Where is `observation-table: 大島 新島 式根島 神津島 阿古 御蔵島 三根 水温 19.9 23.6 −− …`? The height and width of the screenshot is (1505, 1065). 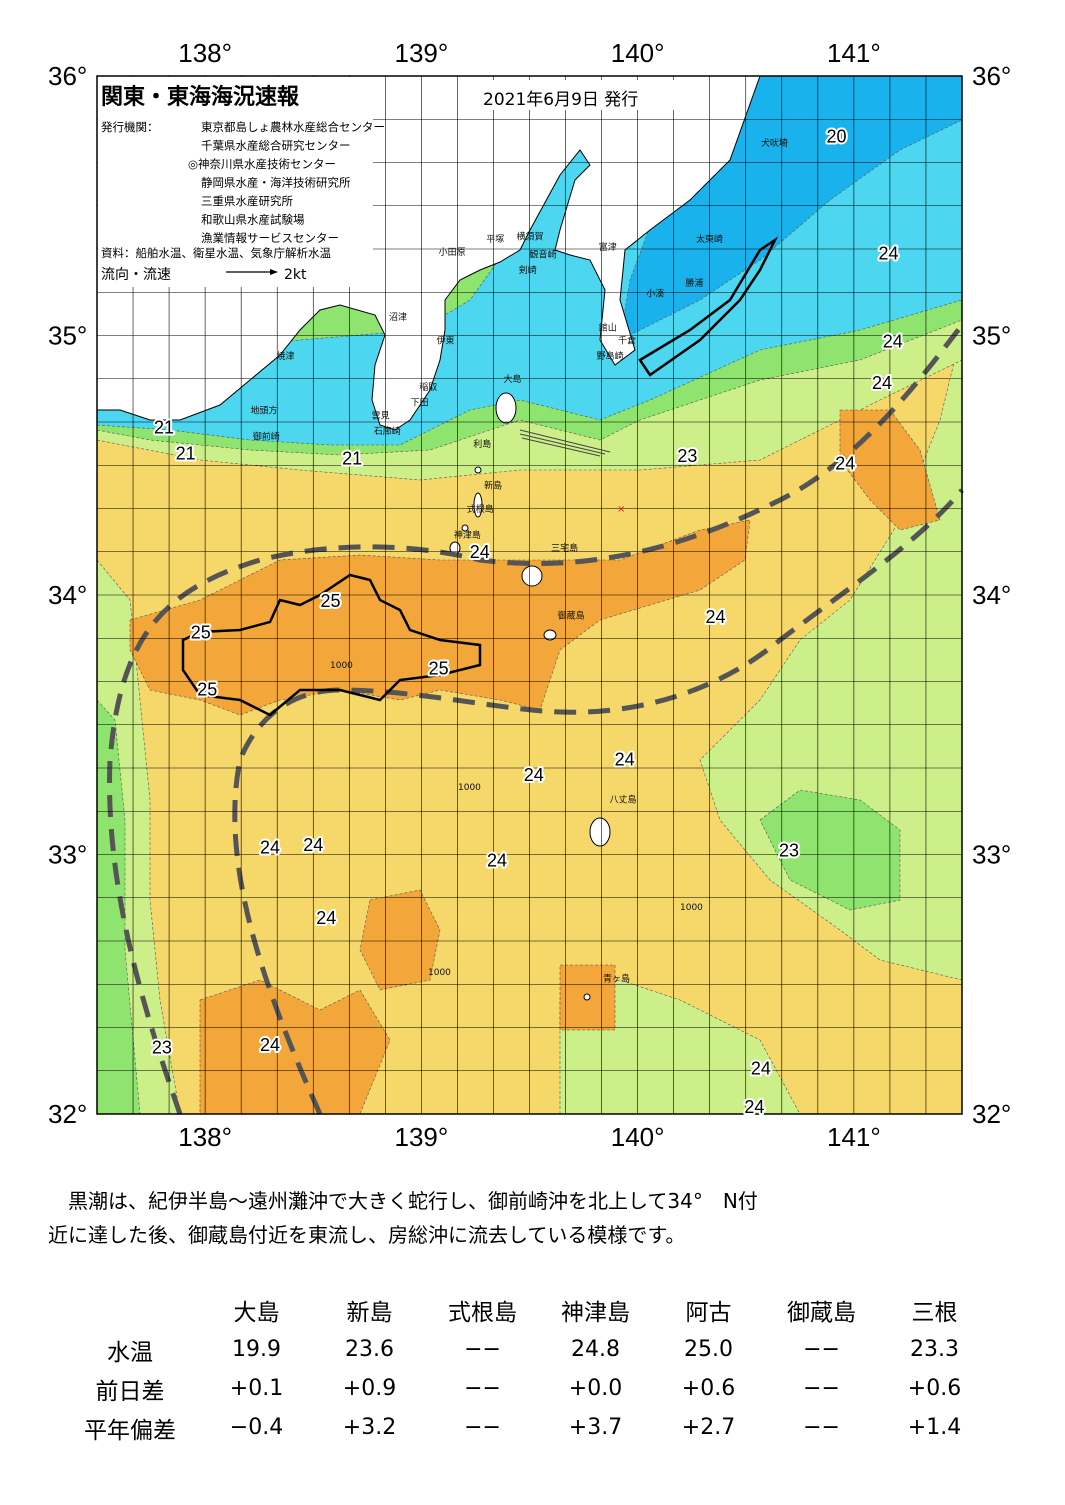 observation-table: 大島 新島 式根島 神津島 阿古 御蔵島 三根 水温 19.9 23.6 −− … is located at coordinates (525, 1368).